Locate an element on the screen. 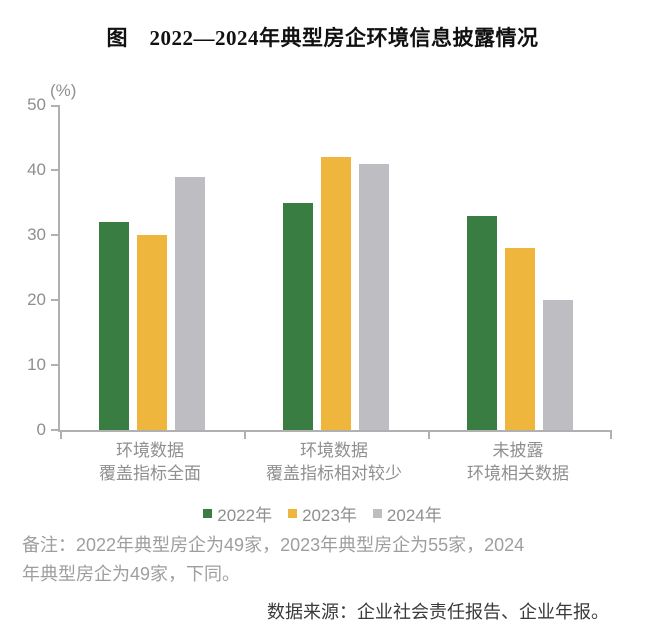 The height and width of the screenshot is (641, 645). x-axis-category-label: 环境数据覆盖指标全面 is located at coordinates (150, 462).